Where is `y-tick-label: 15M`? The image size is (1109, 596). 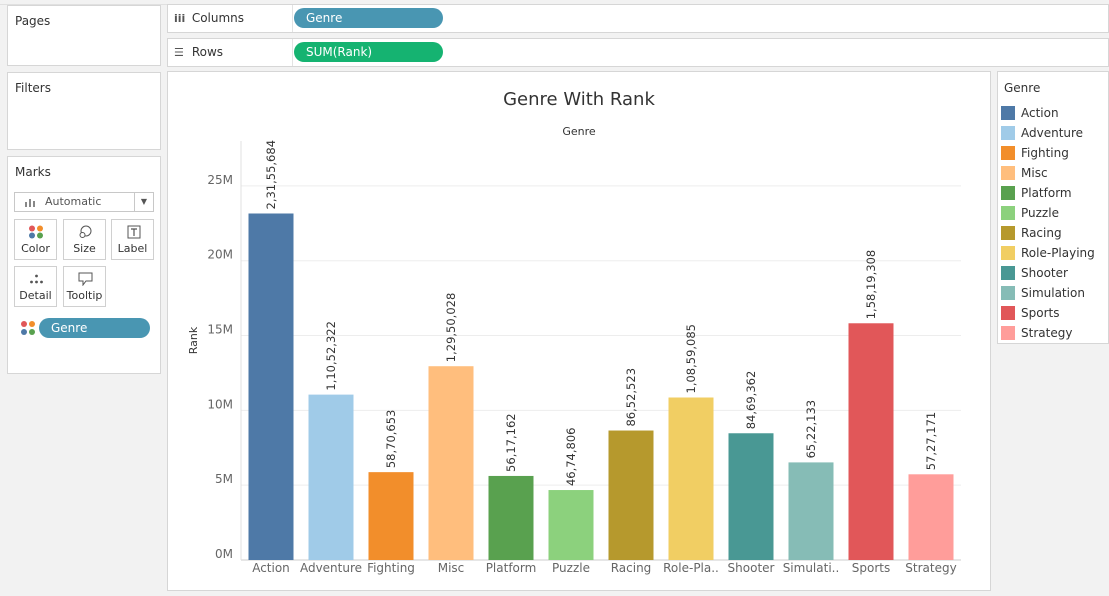
y-tick-label: 15M is located at coordinates (220, 330).